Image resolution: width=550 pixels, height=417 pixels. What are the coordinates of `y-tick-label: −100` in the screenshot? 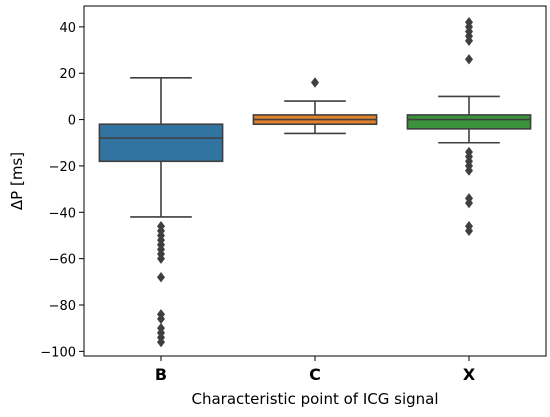 It's located at (58, 352).